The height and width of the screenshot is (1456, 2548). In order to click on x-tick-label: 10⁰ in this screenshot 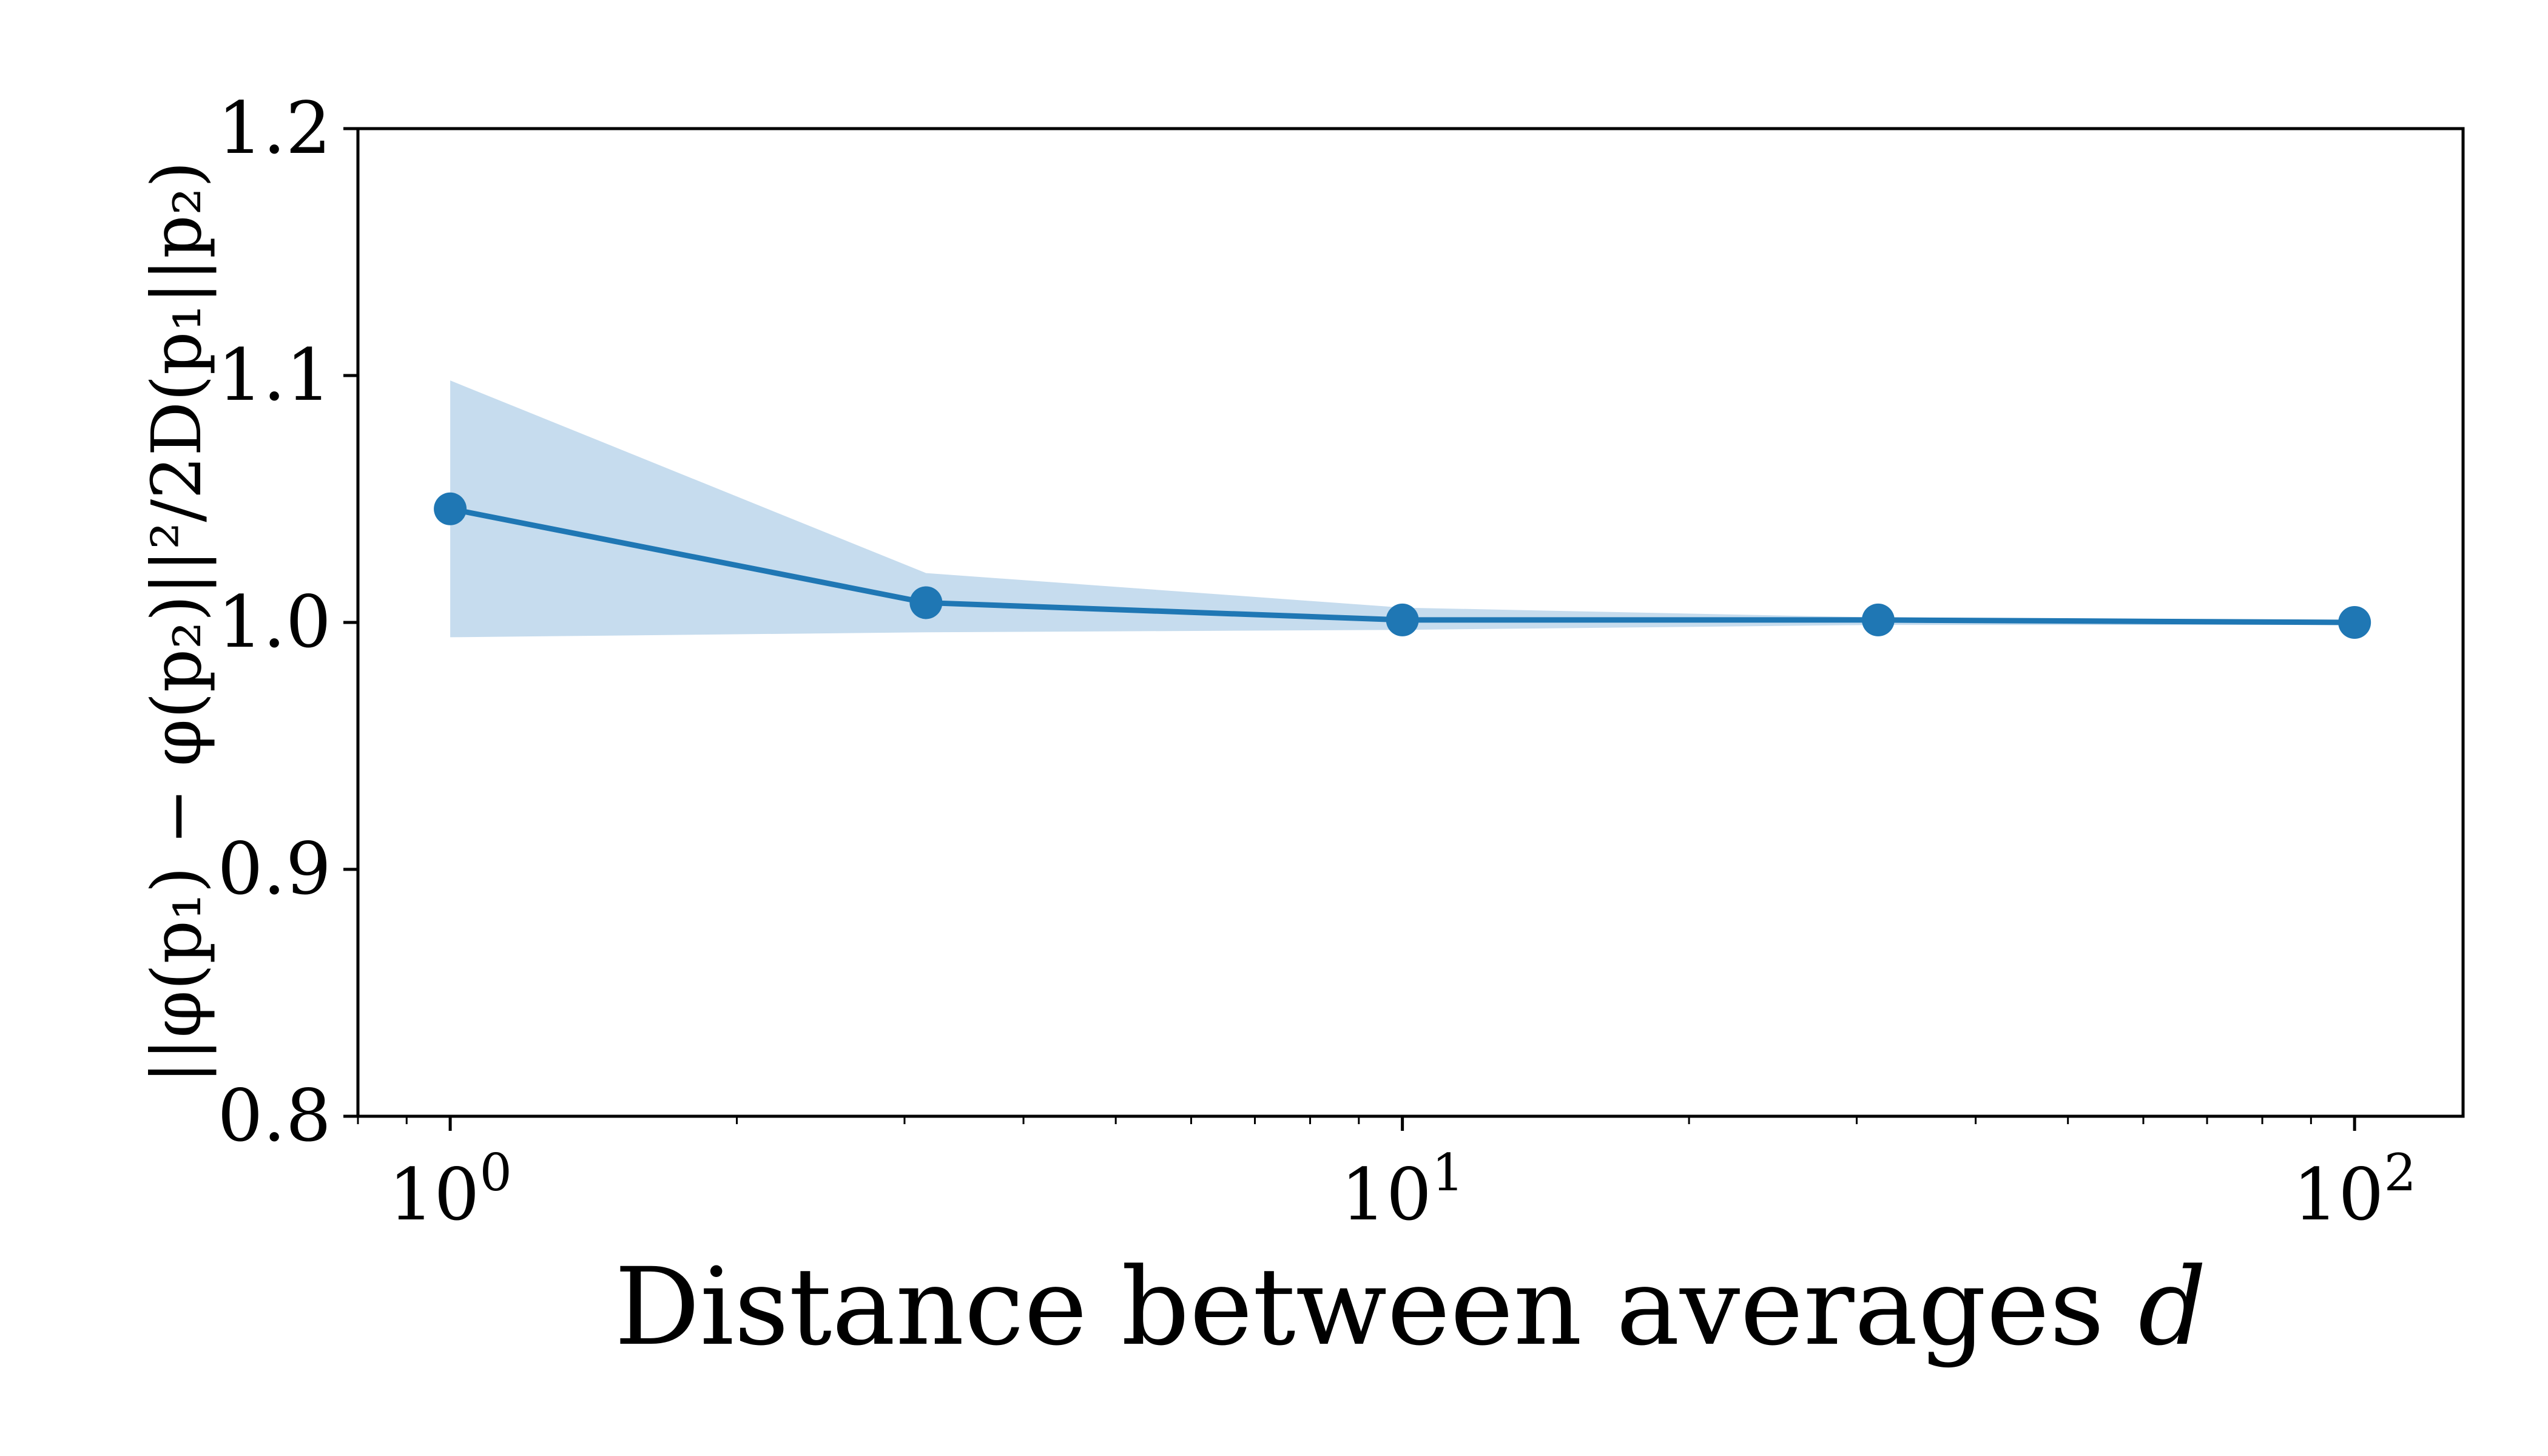, I will do `click(450, 1189)`.